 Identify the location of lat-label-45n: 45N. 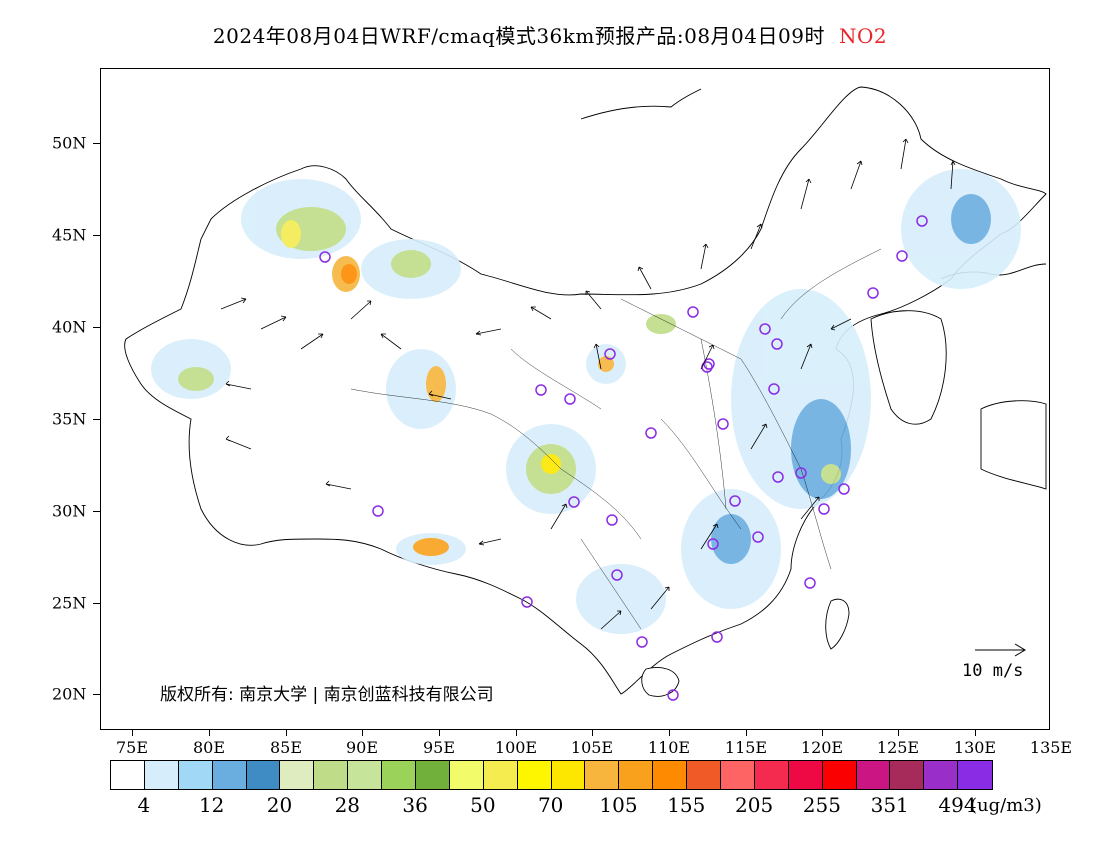
(69, 235).